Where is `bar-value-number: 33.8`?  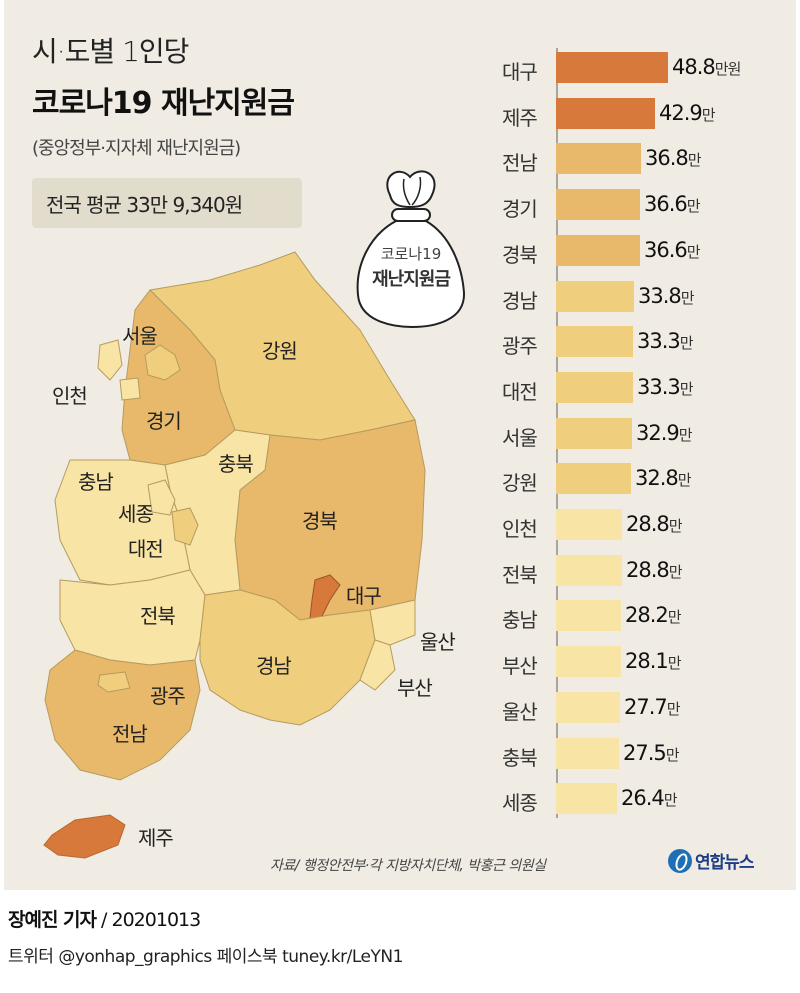
bar-value-number: 33.8 is located at coordinates (660, 295).